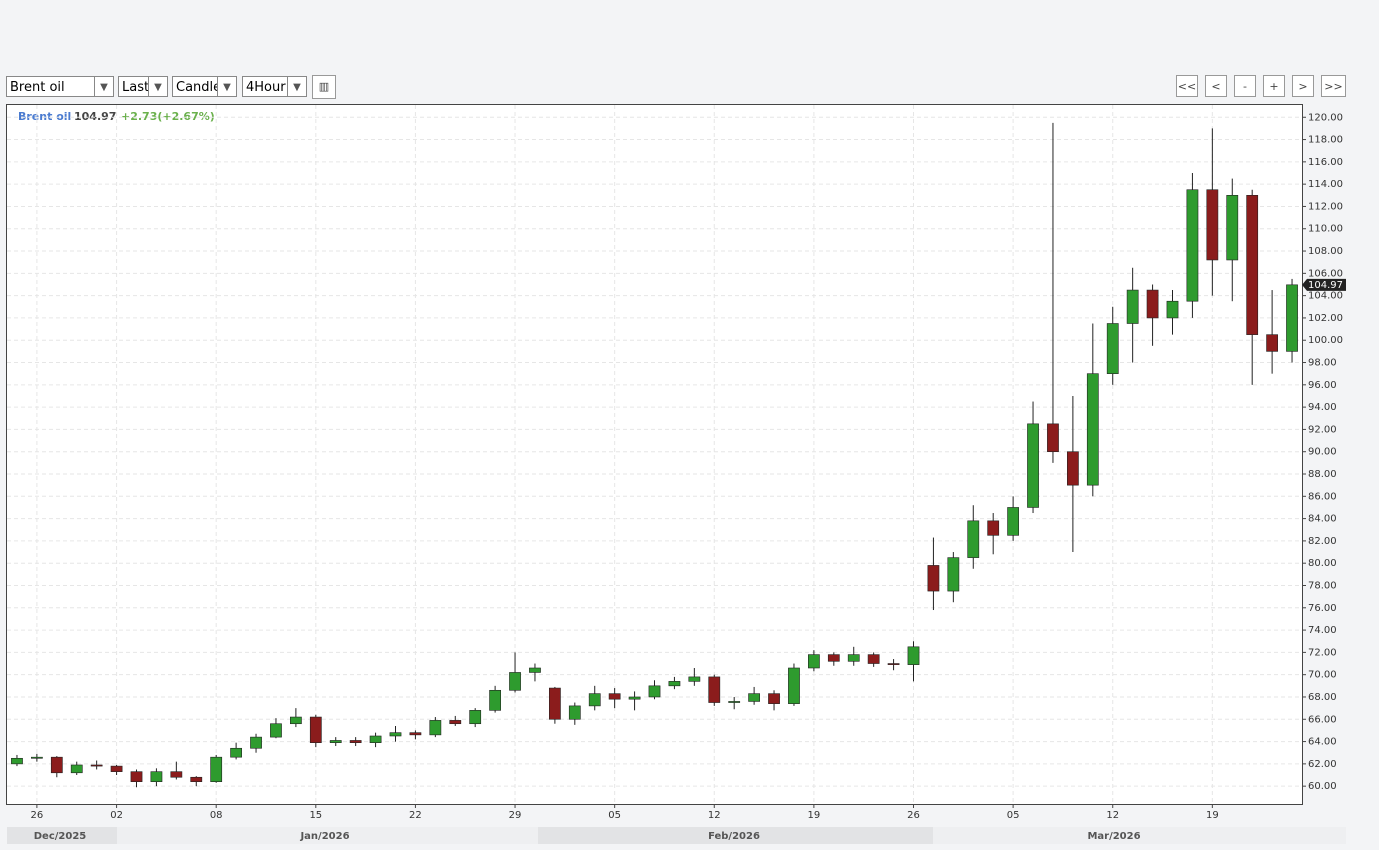 The width and height of the screenshot is (1379, 850). I want to click on y-tick-label: 96.00, so click(1322, 385).